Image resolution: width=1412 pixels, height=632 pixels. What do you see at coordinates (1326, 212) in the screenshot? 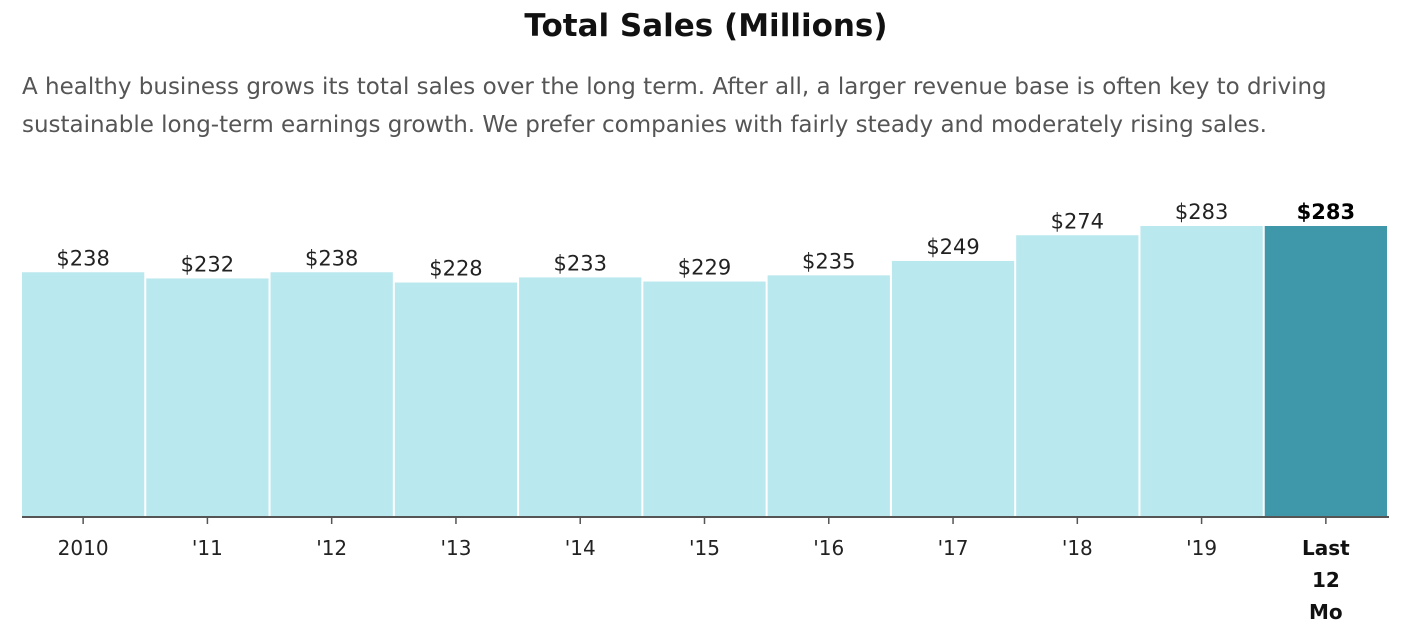
I see `value-label-10: $283` at bounding box center [1326, 212].